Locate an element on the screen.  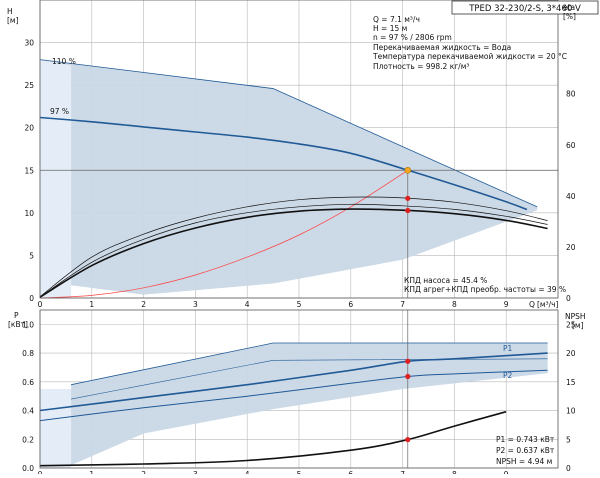
eff-line-pump: КПД насоса = 45.4 % is located at coordinates (445, 280).